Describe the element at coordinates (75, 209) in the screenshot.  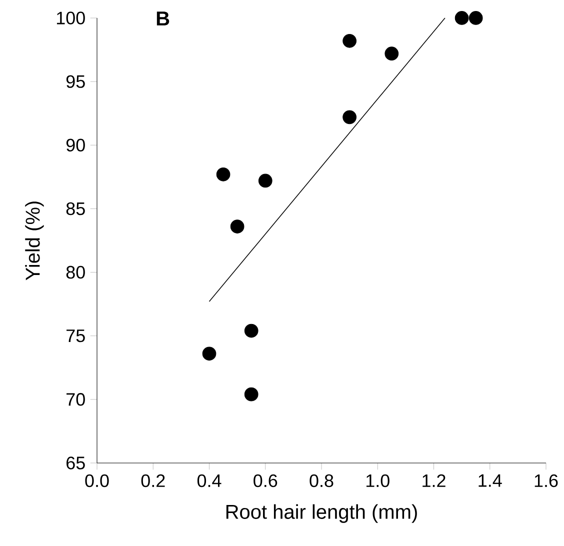
I see `y-tick-label: 85` at that location.